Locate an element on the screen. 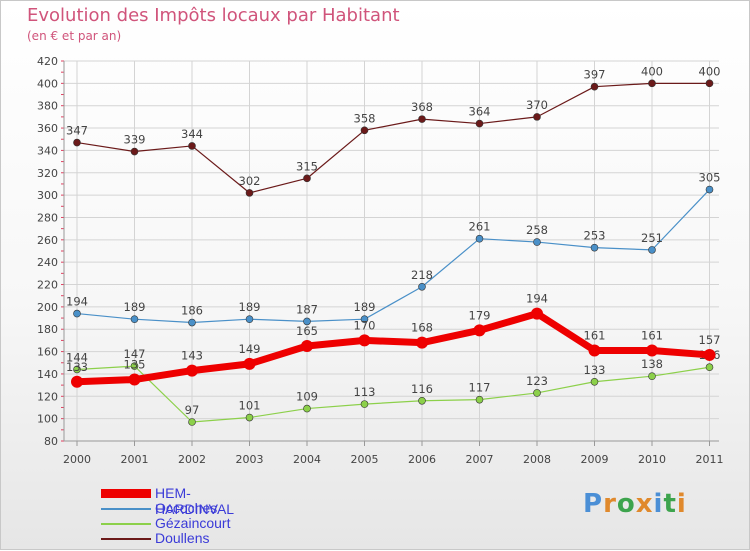 This screenshot has width=750, height=551. x-tick-label: 2004 is located at coordinates (307, 459).